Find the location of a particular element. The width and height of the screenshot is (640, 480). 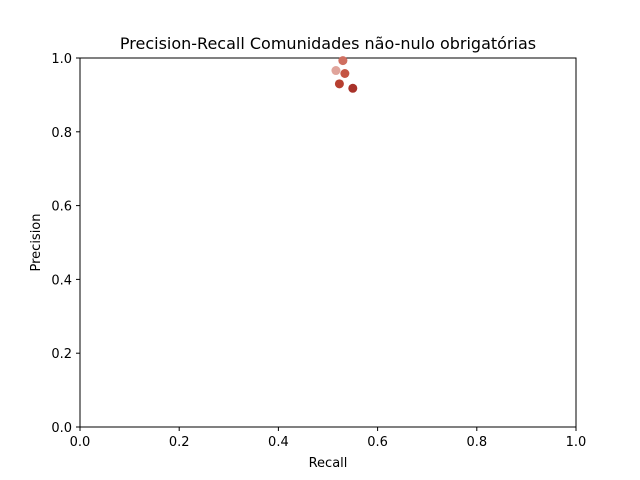

y-tick-label: 0.2 is located at coordinates (61, 354).